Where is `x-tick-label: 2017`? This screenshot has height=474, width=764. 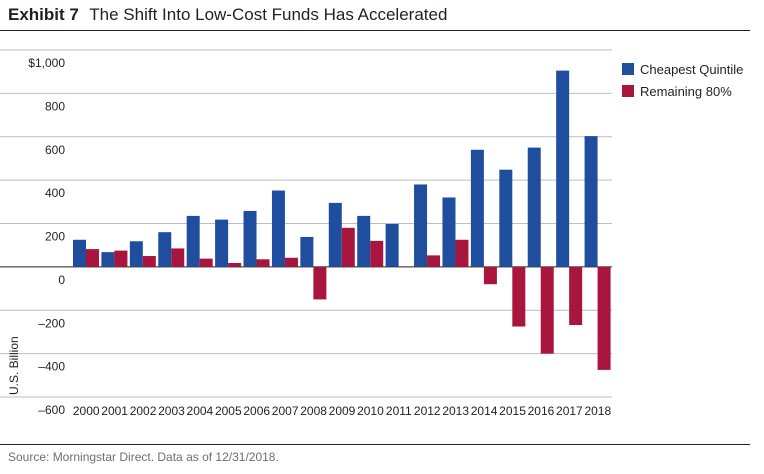 x-tick-label: 2017 is located at coordinates (569, 411).